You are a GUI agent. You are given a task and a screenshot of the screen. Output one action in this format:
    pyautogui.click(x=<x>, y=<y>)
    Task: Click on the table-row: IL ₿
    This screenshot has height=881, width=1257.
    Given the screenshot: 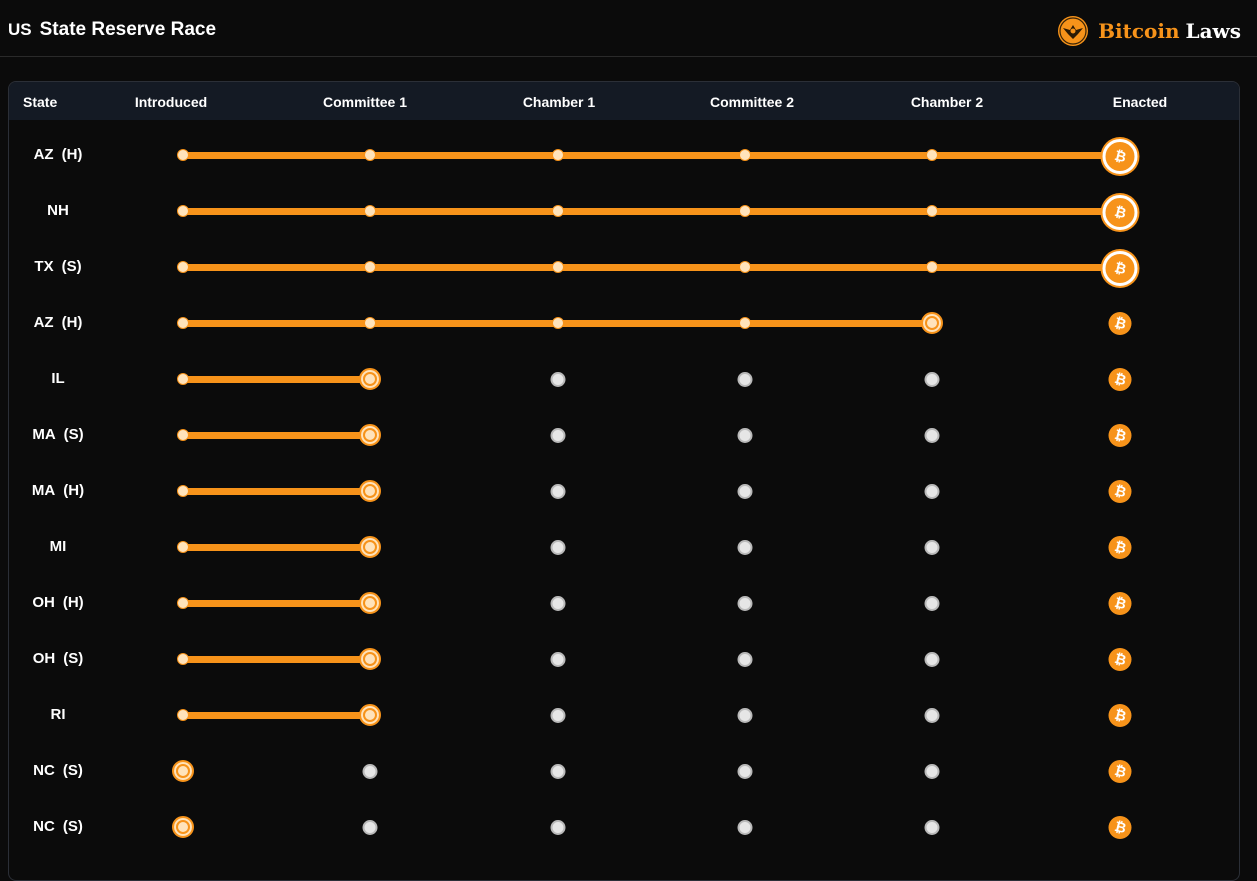 What is the action you would take?
    pyautogui.click(x=624, y=380)
    